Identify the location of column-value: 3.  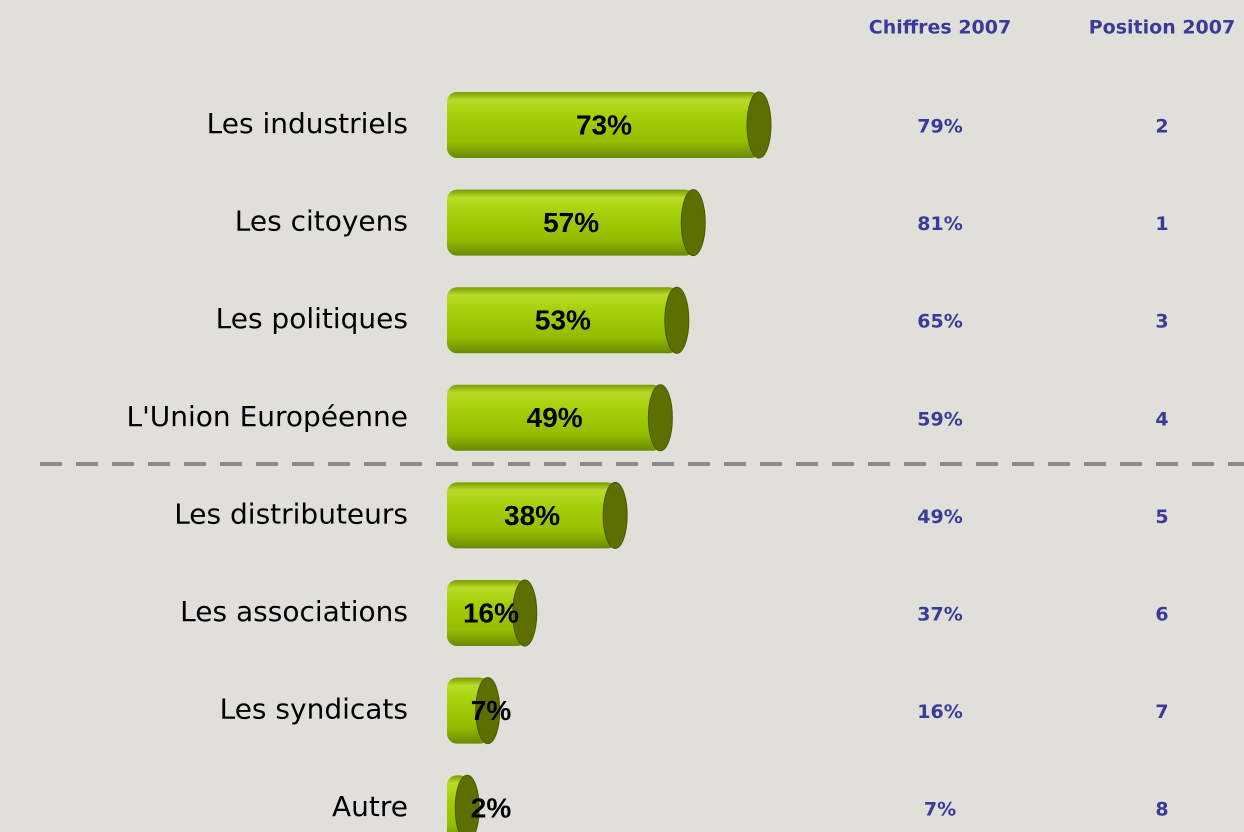
(1161, 322).